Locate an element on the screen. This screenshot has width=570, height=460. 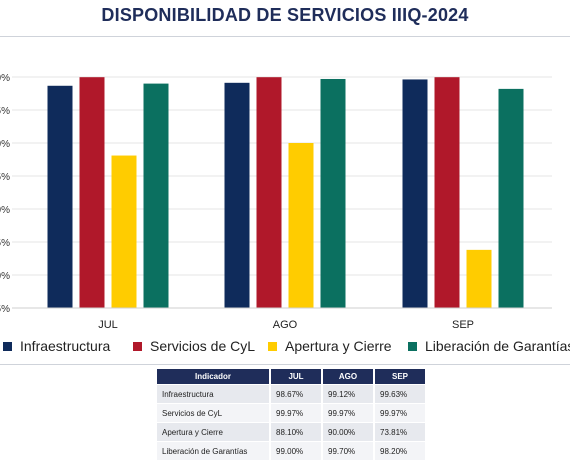
table-header-row: Indicador JUL AGO SEP is located at coordinates (292, 376).